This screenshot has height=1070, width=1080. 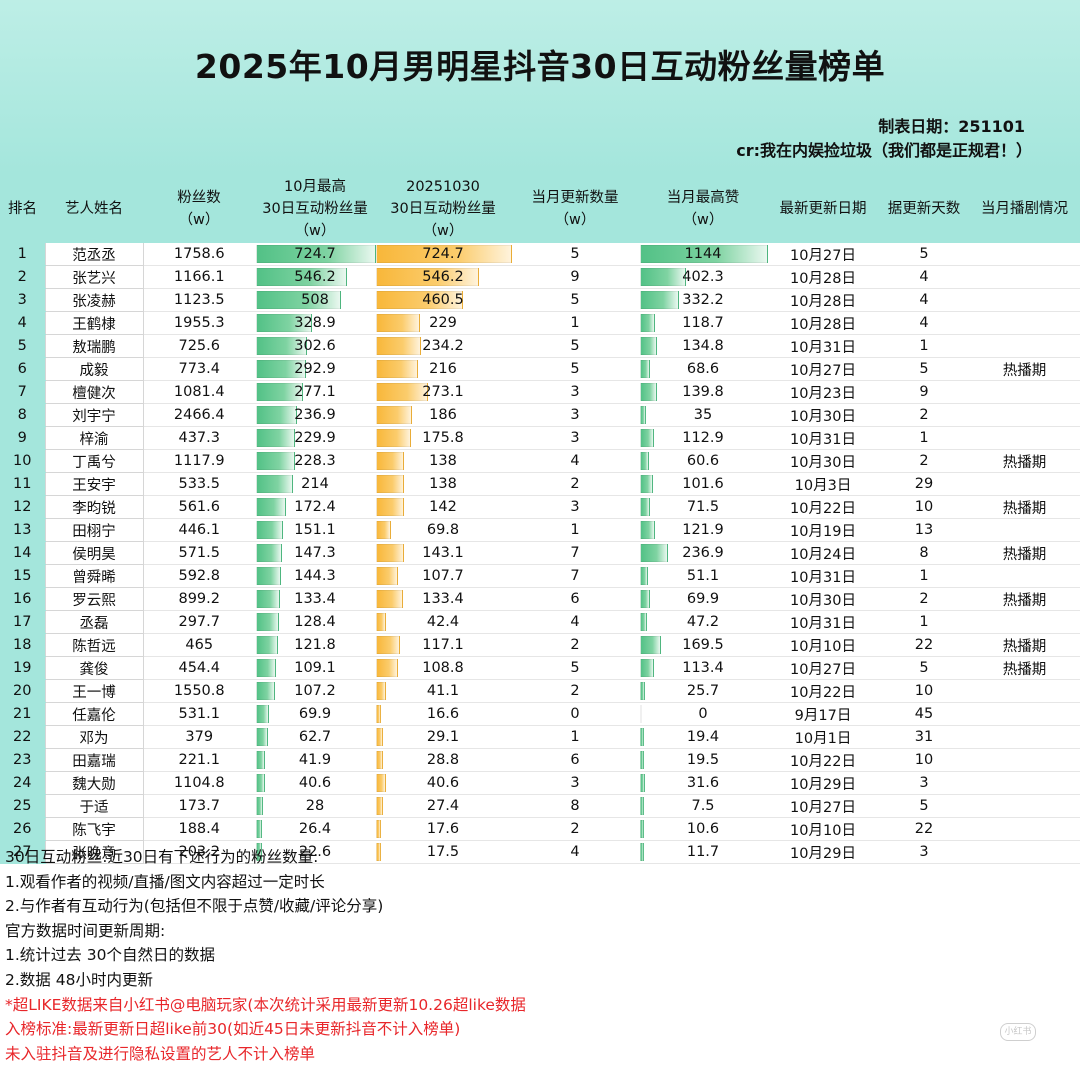 What do you see at coordinates (315, 346) in the screenshot?
I see `max30-value: 302.6` at bounding box center [315, 346].